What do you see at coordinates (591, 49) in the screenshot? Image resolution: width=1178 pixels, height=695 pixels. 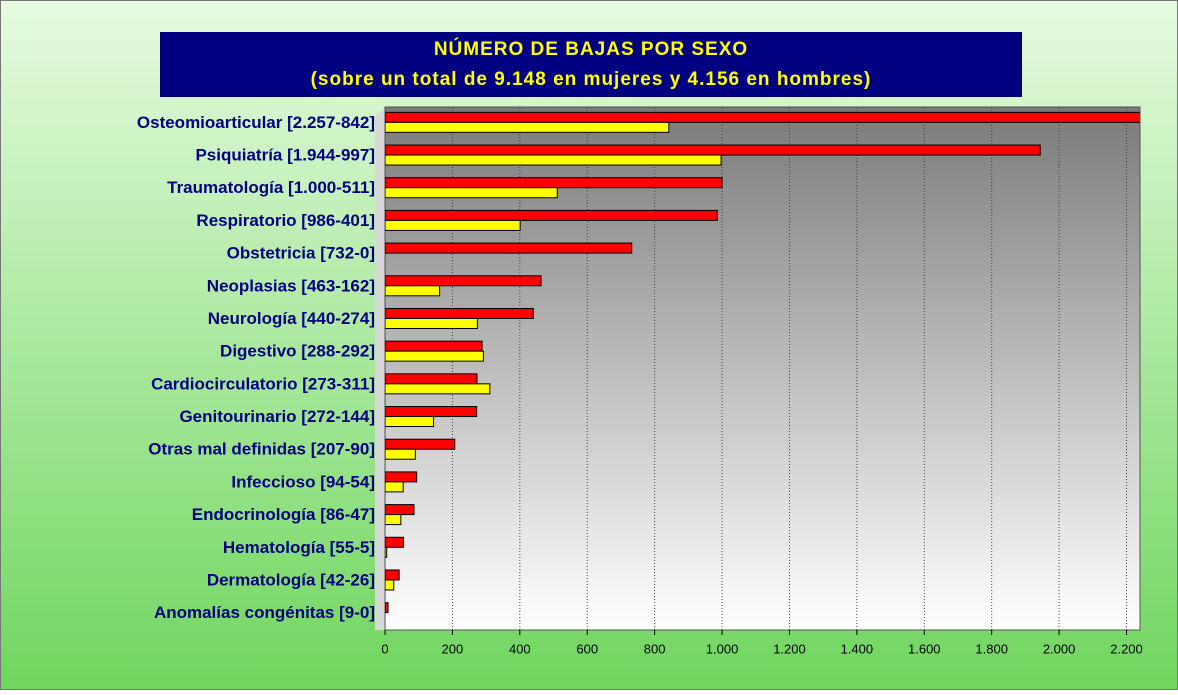 I see `chart-title: NÚMERO DE BAJAS POR SEXO` at bounding box center [591, 49].